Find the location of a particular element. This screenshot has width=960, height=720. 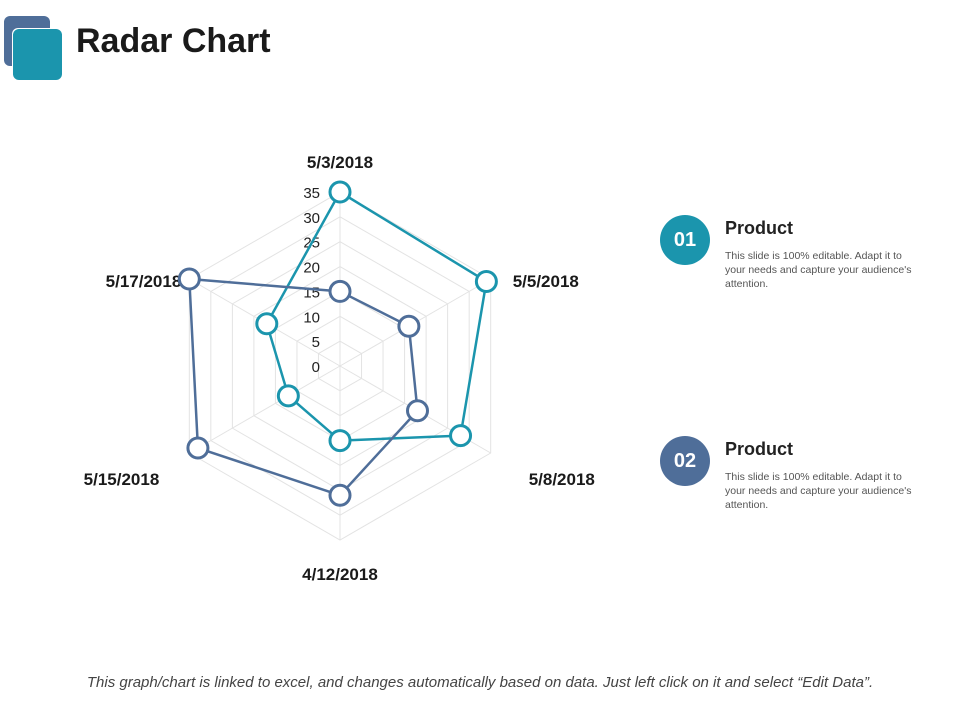

radar-tick-label: 20 is located at coordinates (311, 268).